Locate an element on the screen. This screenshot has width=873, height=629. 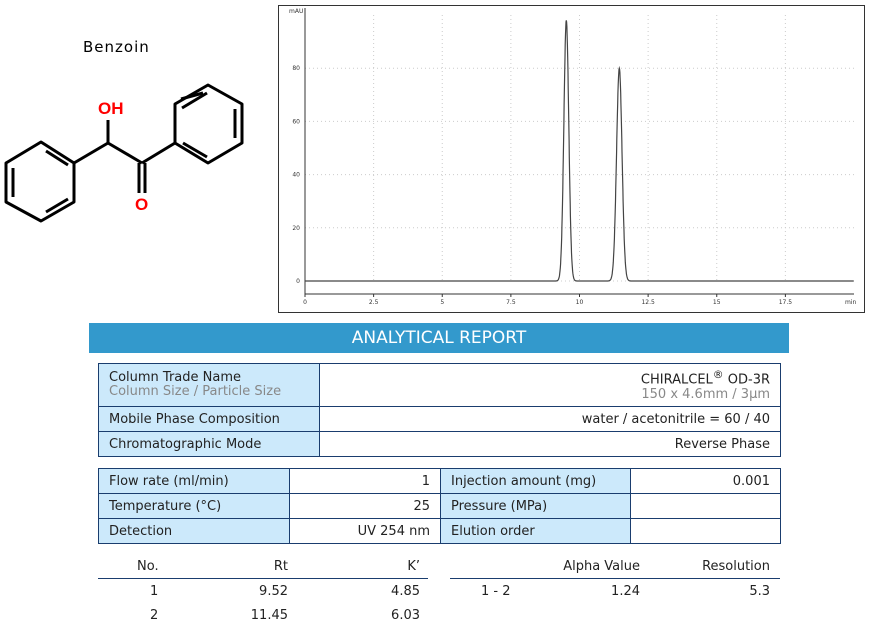
row1-rt: 9.52 is located at coordinates (273, 591).